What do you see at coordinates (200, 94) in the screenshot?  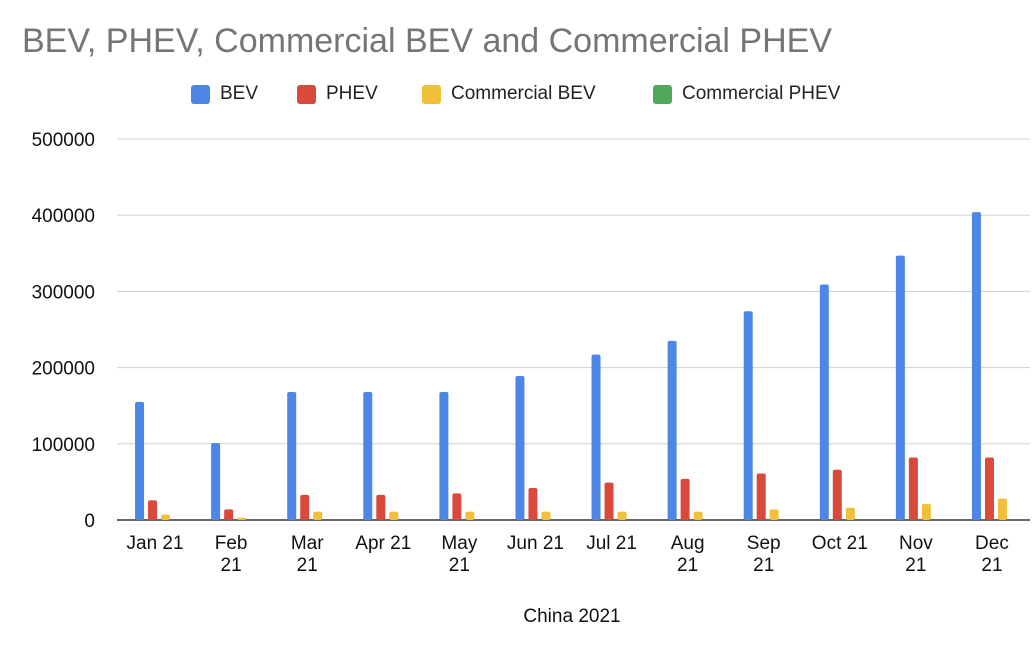 I see `legend-swatch-bev` at bounding box center [200, 94].